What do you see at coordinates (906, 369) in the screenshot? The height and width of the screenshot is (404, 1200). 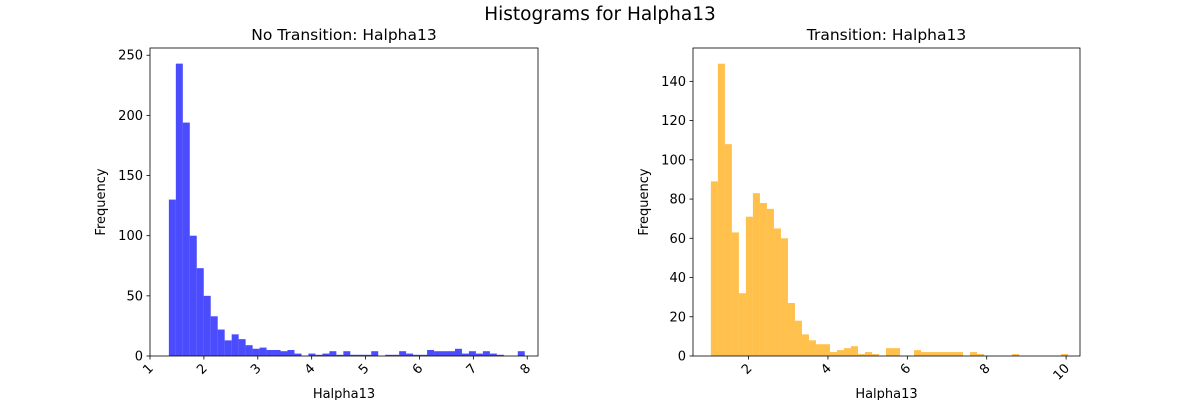 I see `x-tick-label: 6` at bounding box center [906, 369].